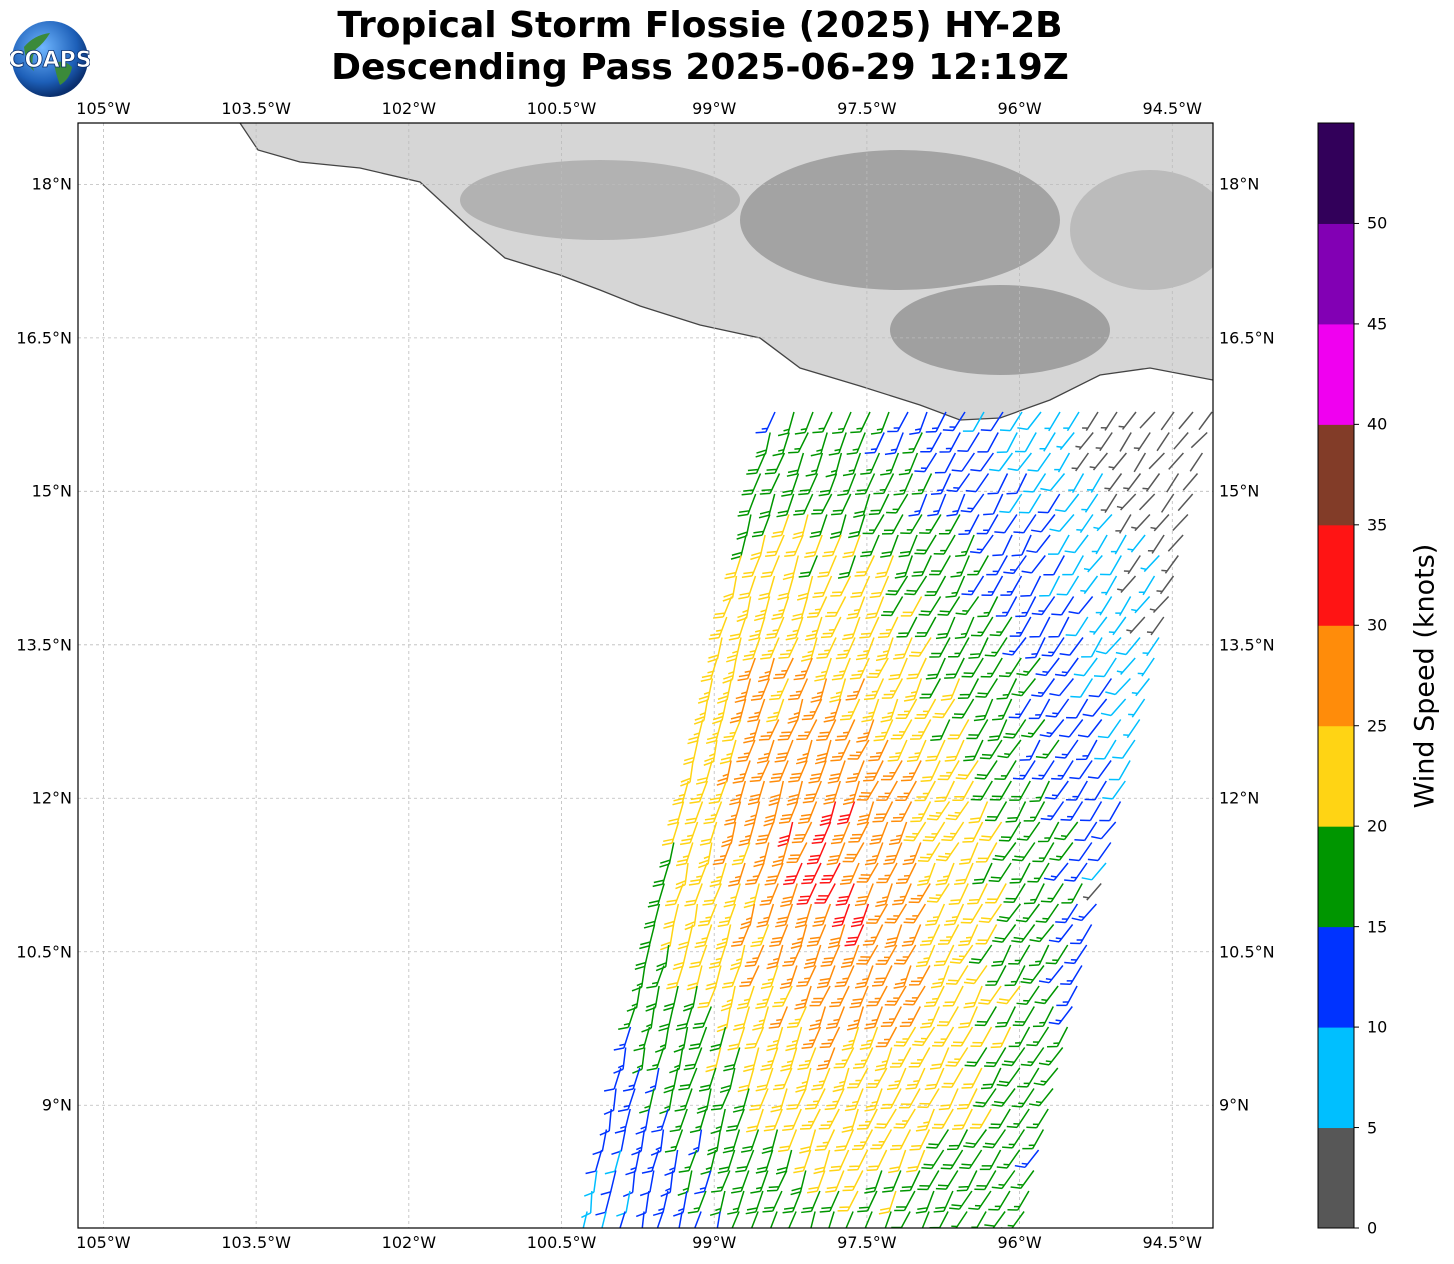 This screenshot has height=1264, width=1454. I want to click on lat-tick-left: 10.5°N, so click(44, 952).